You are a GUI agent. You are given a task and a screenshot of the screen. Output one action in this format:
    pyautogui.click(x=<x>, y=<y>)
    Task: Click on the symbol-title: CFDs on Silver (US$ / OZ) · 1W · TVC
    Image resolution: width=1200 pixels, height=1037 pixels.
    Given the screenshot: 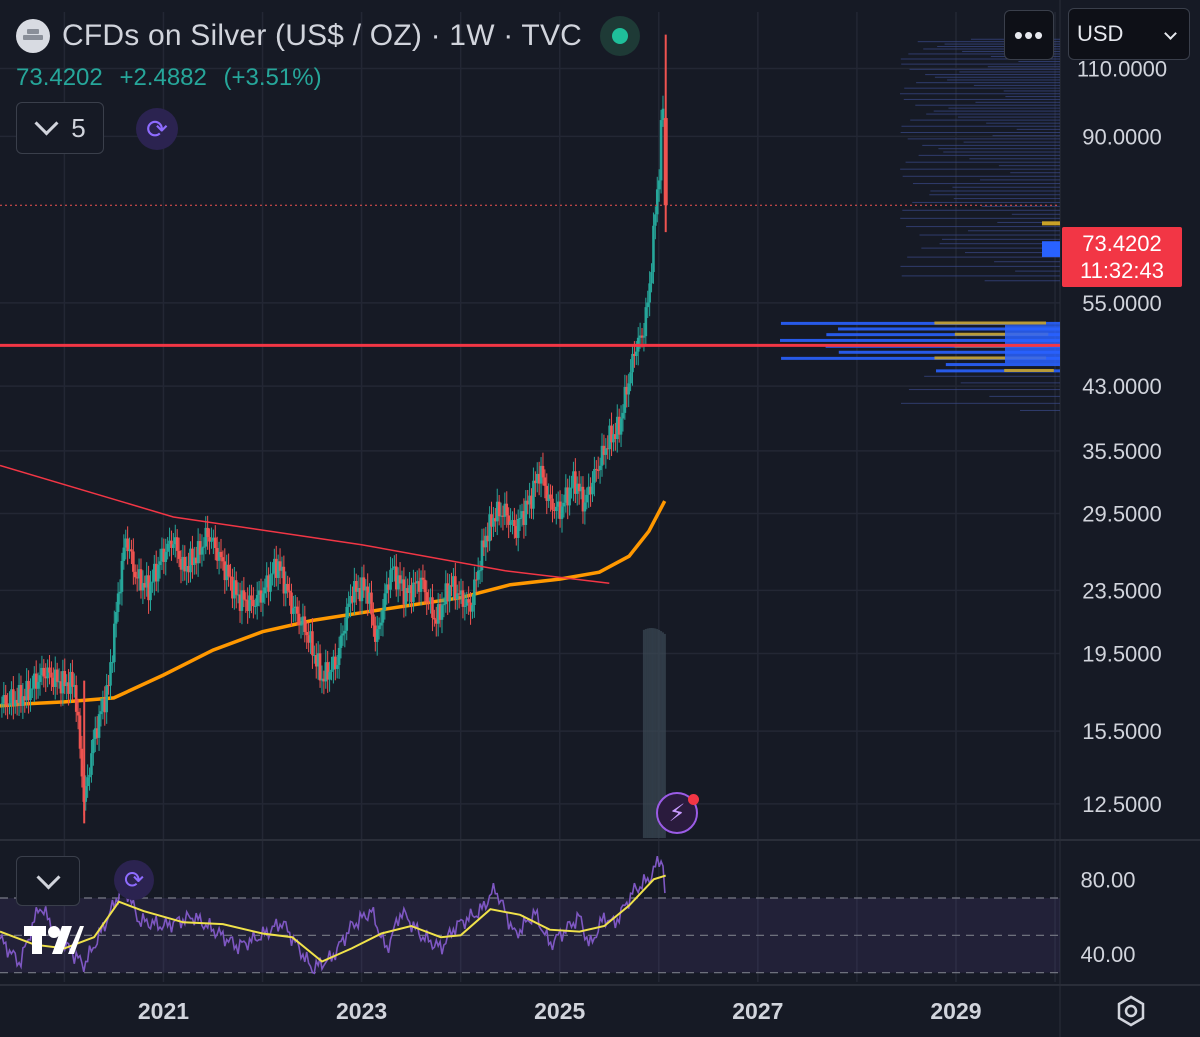 What is the action you would take?
    pyautogui.click(x=322, y=35)
    